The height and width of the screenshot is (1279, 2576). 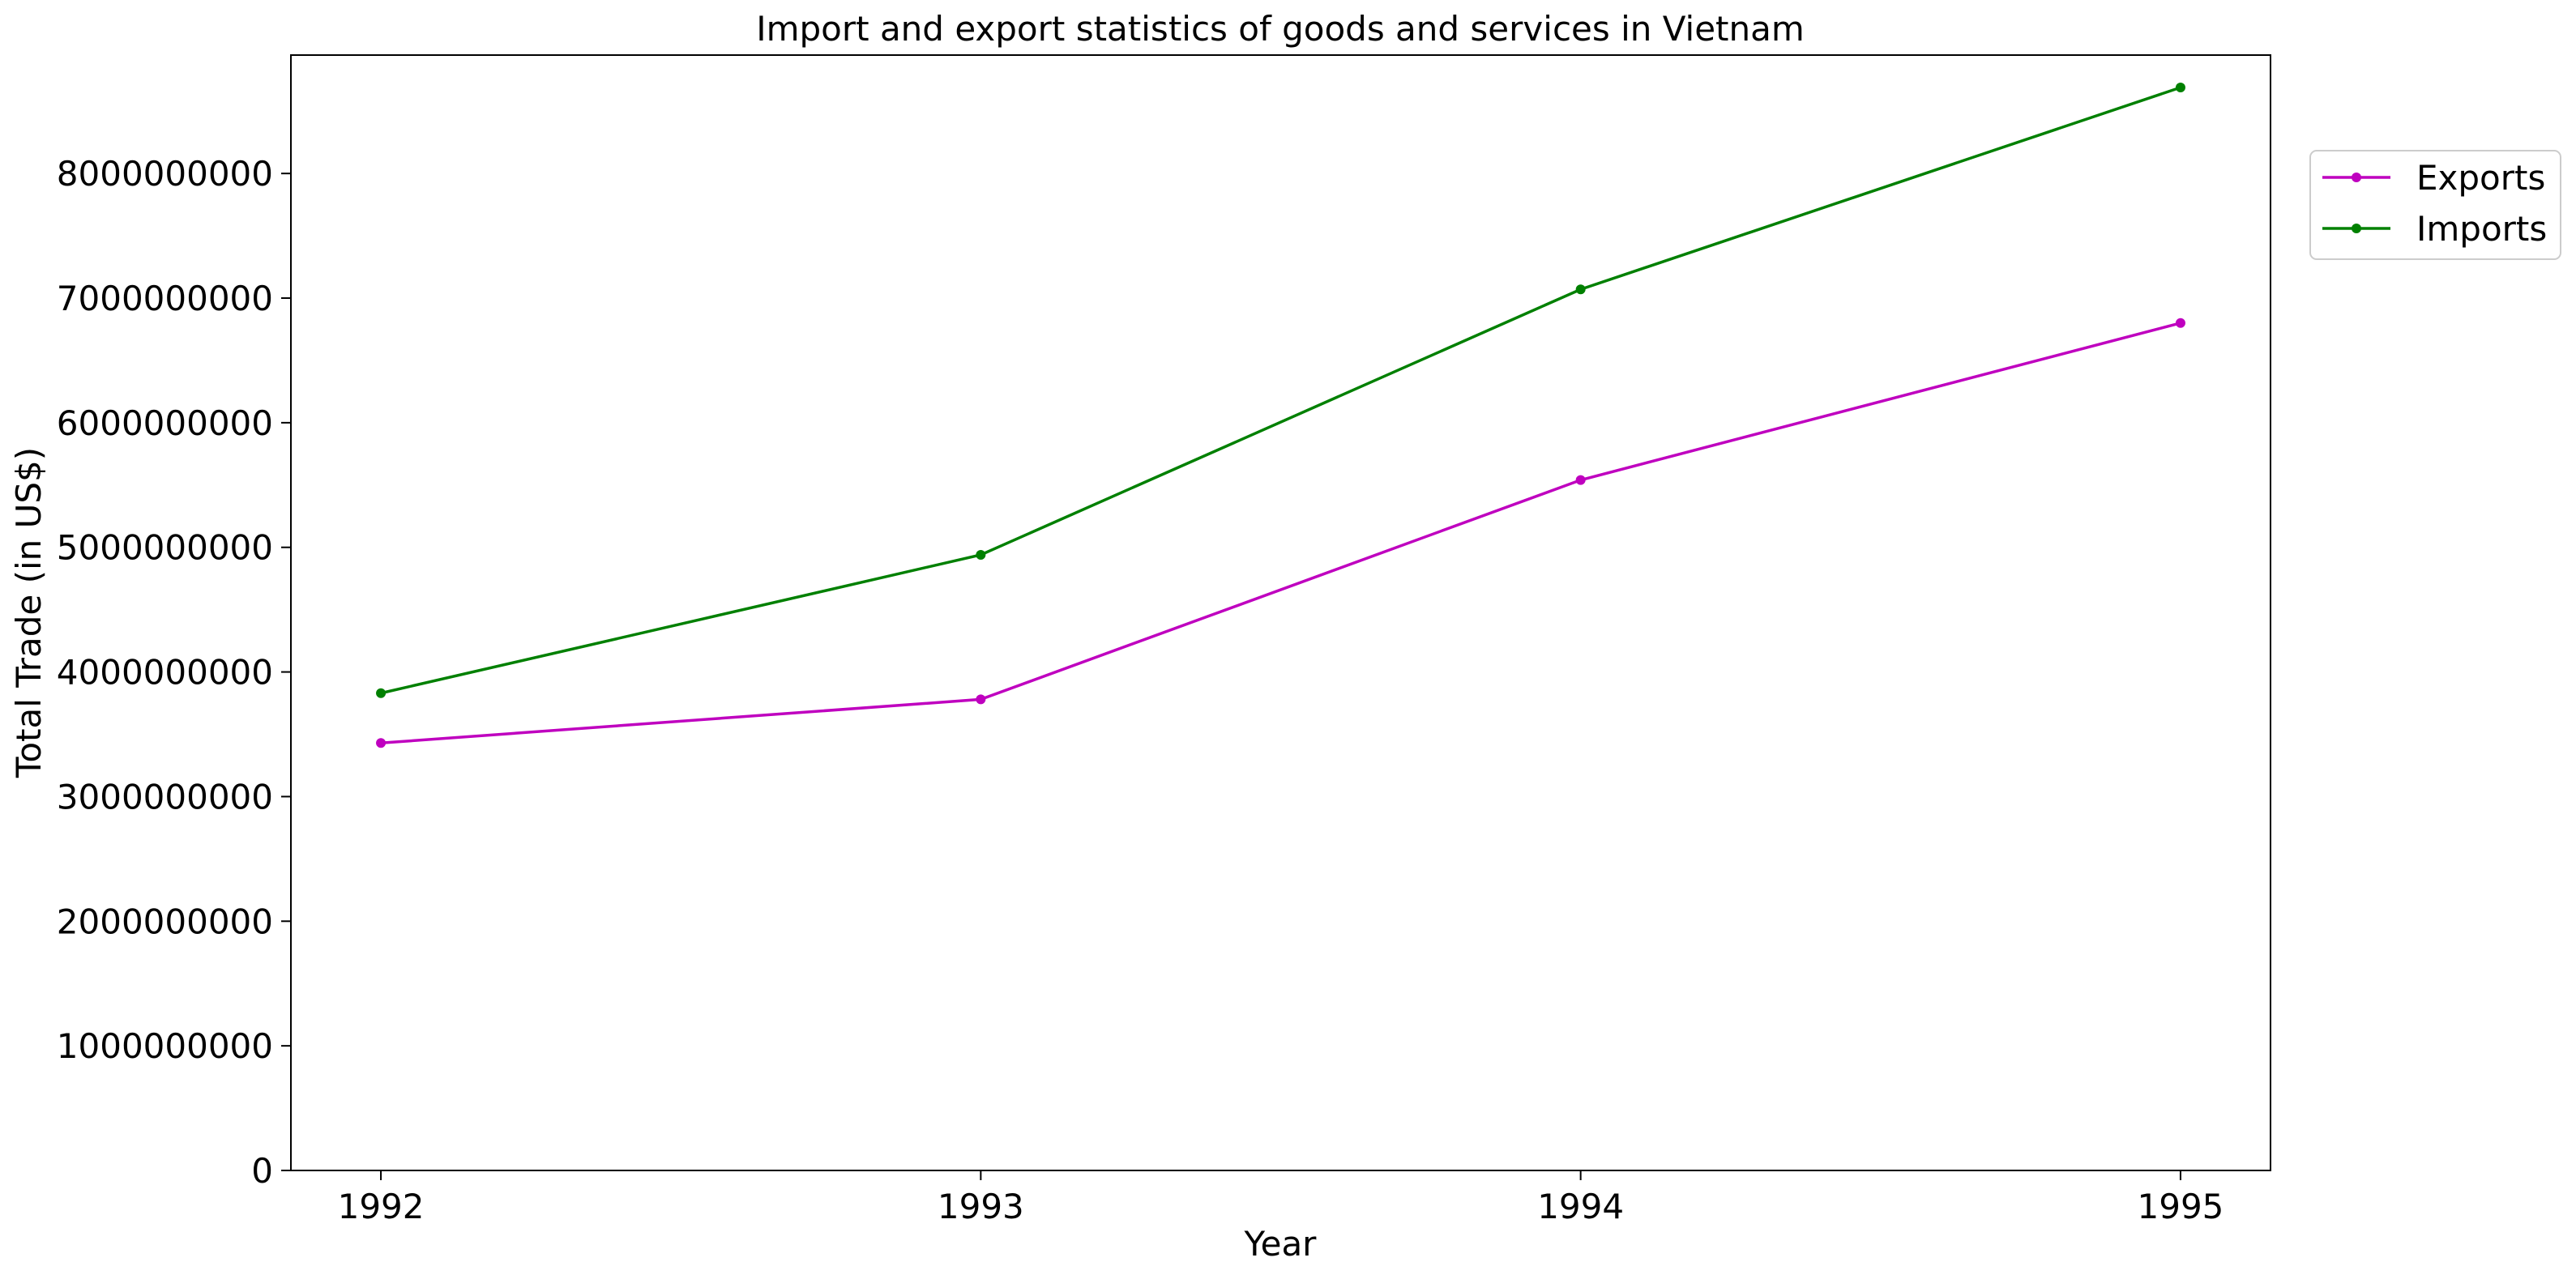 What do you see at coordinates (165, 174) in the screenshot?
I see `y-tick-label: 8000000000` at bounding box center [165, 174].